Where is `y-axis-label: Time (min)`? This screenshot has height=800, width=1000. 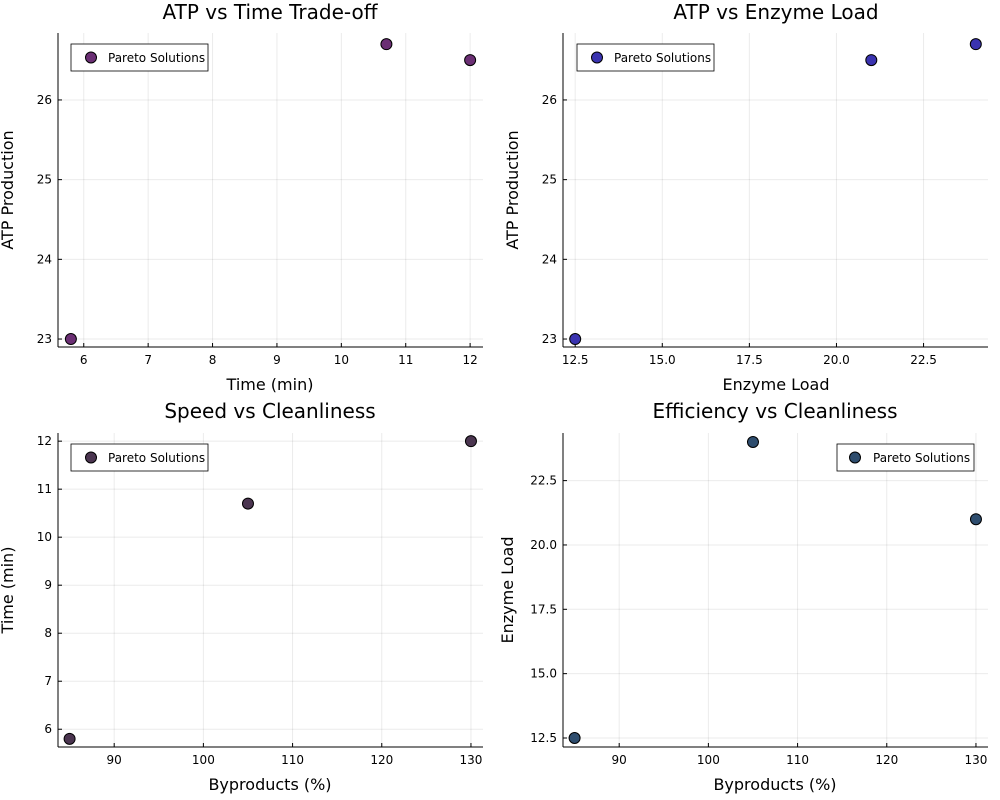 y-axis-label: Time (min) is located at coordinates (8, 591).